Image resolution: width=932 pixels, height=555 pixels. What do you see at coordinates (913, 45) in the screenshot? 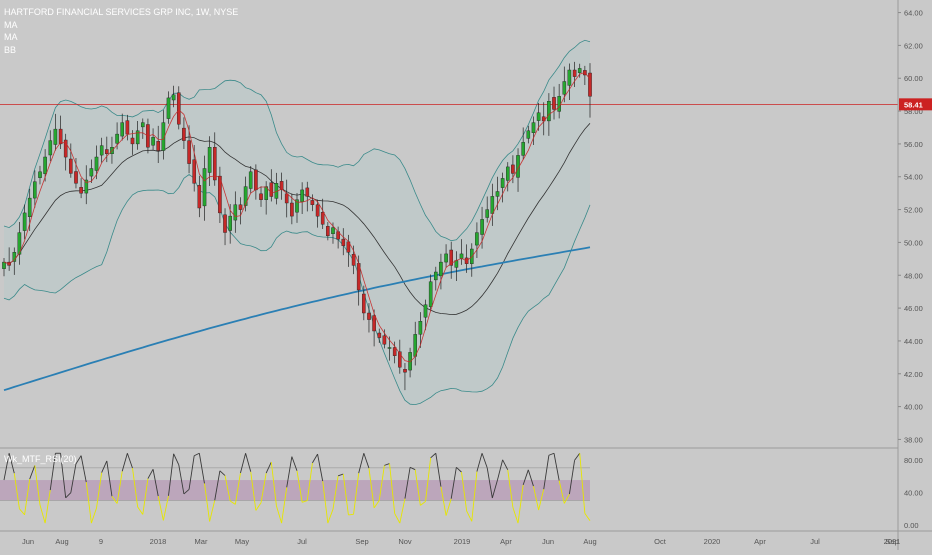
I see `price-tick-label: 62.00` at bounding box center [913, 45].